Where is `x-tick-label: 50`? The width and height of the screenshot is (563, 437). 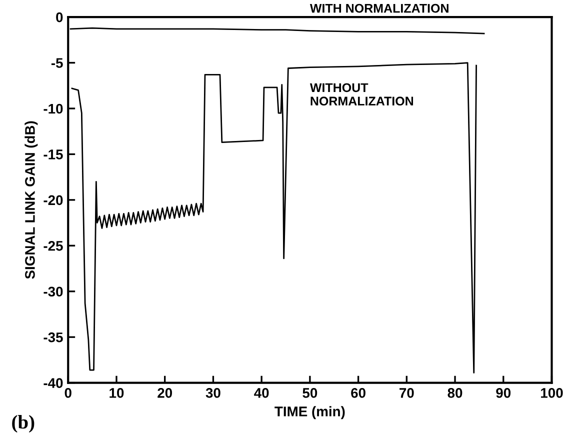
x-tick-label: 50 is located at coordinates (310, 393).